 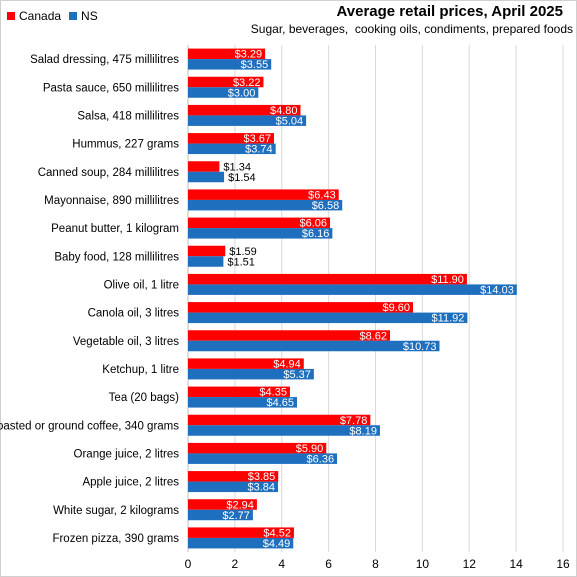 What do you see at coordinates (243, 252) in the screenshot?
I see `data-label-canada: $1.59` at bounding box center [243, 252].